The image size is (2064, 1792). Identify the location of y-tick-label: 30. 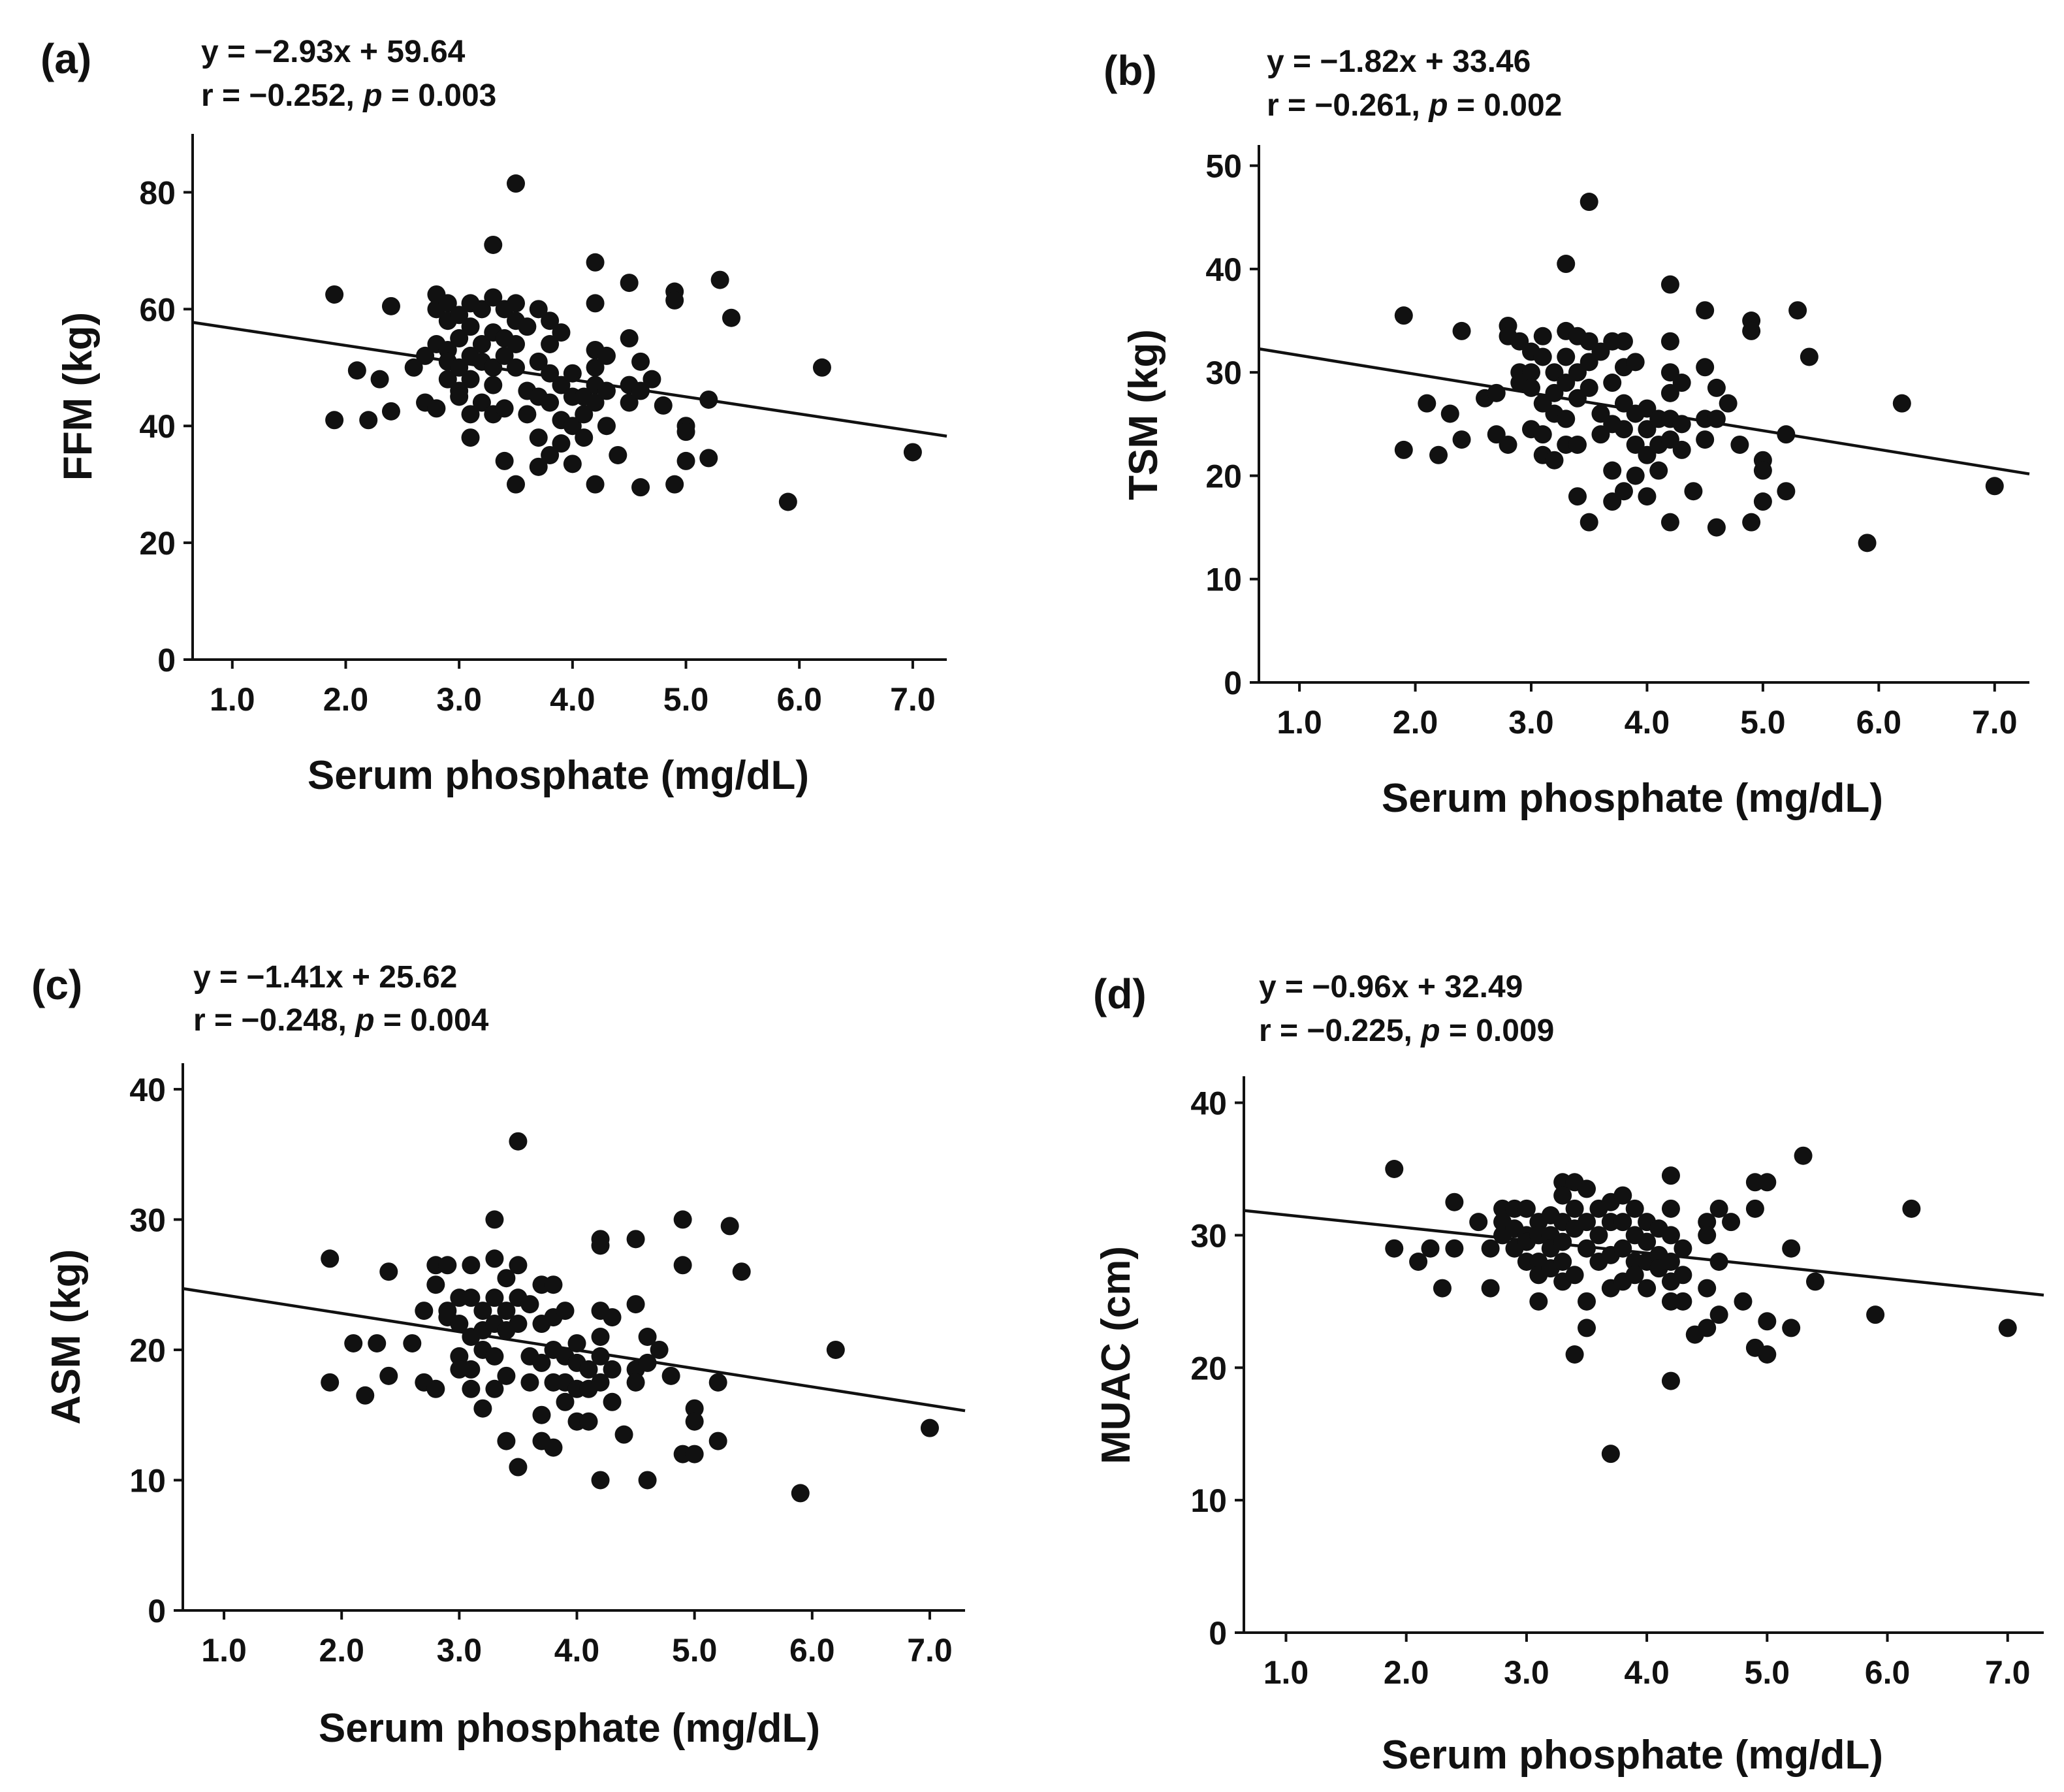
(1223, 373).